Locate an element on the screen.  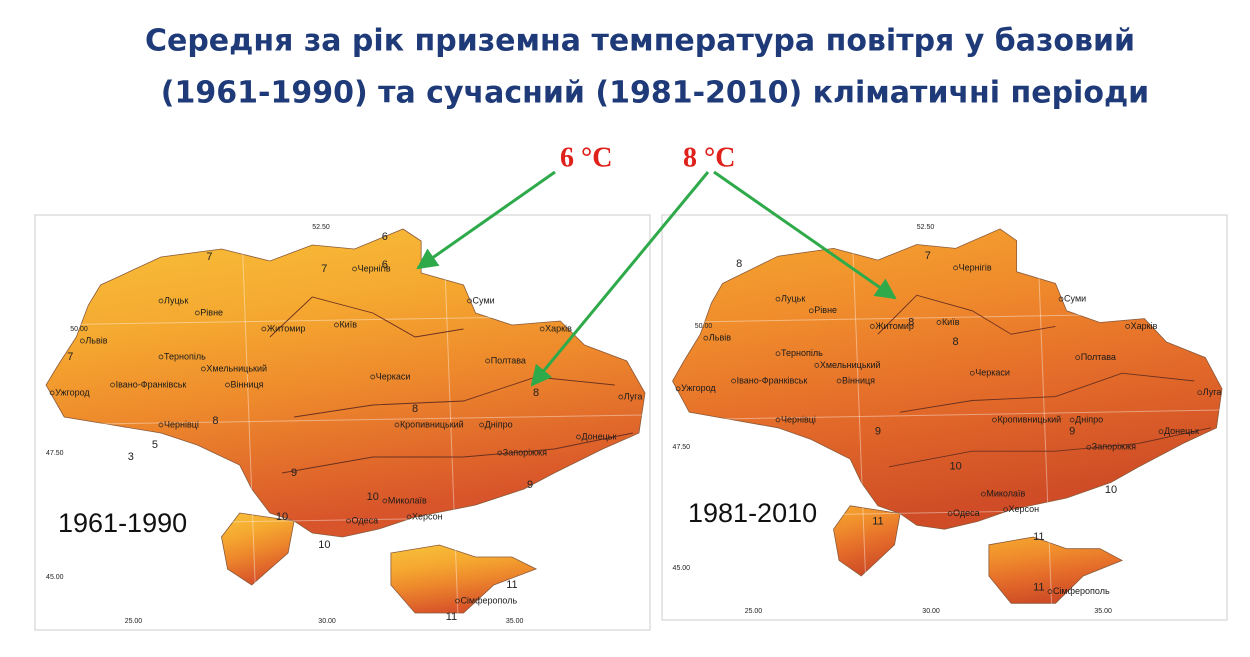
period-label: 1981-2010 is located at coordinates (752, 513).